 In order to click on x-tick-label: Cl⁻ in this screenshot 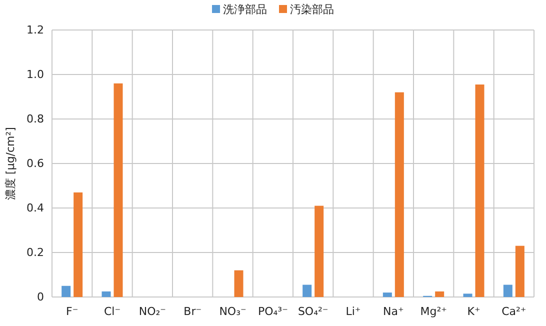, I will do `click(112, 311)`.